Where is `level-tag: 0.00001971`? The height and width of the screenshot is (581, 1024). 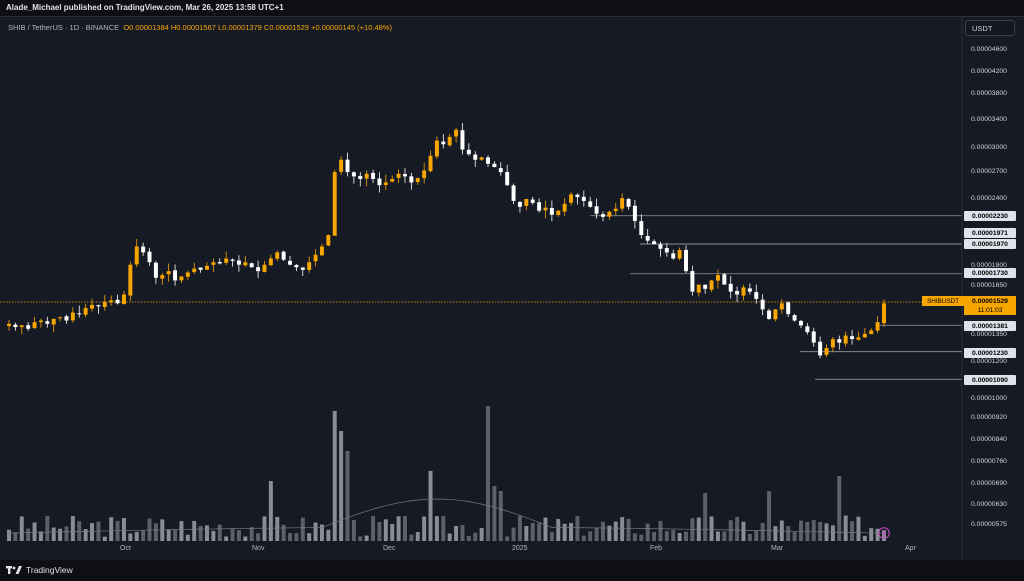
level-tag: 0.00001971 is located at coordinates (990, 233).